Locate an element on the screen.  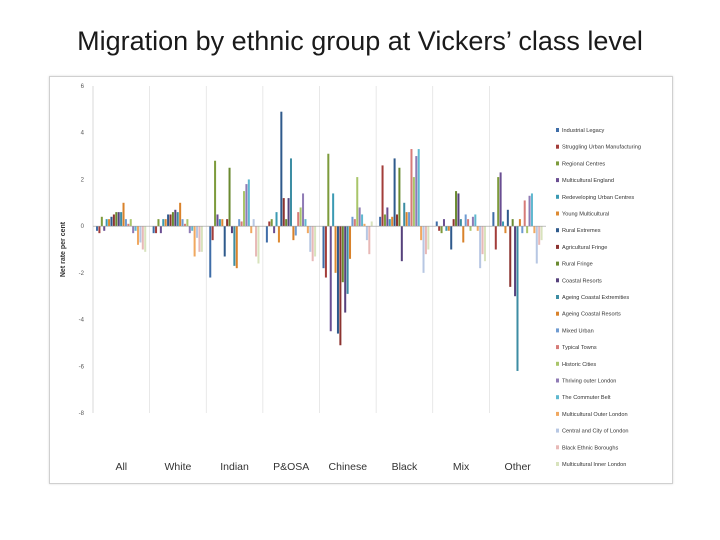
legend-label: Agricultural Fringe is located at coordinates (584, 248).